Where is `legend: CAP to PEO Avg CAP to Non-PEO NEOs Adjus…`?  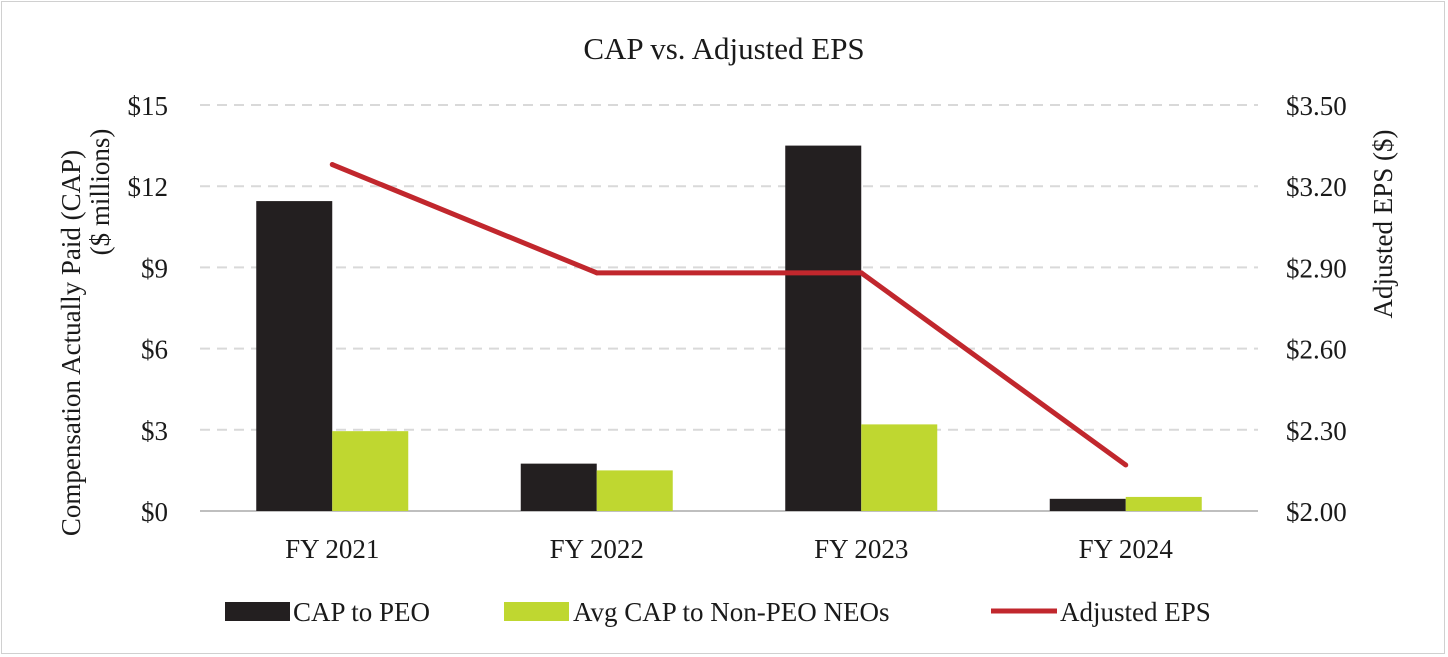
legend: CAP to PEO Avg CAP to Non-PEO NEOs Adjus… is located at coordinates (718, 612).